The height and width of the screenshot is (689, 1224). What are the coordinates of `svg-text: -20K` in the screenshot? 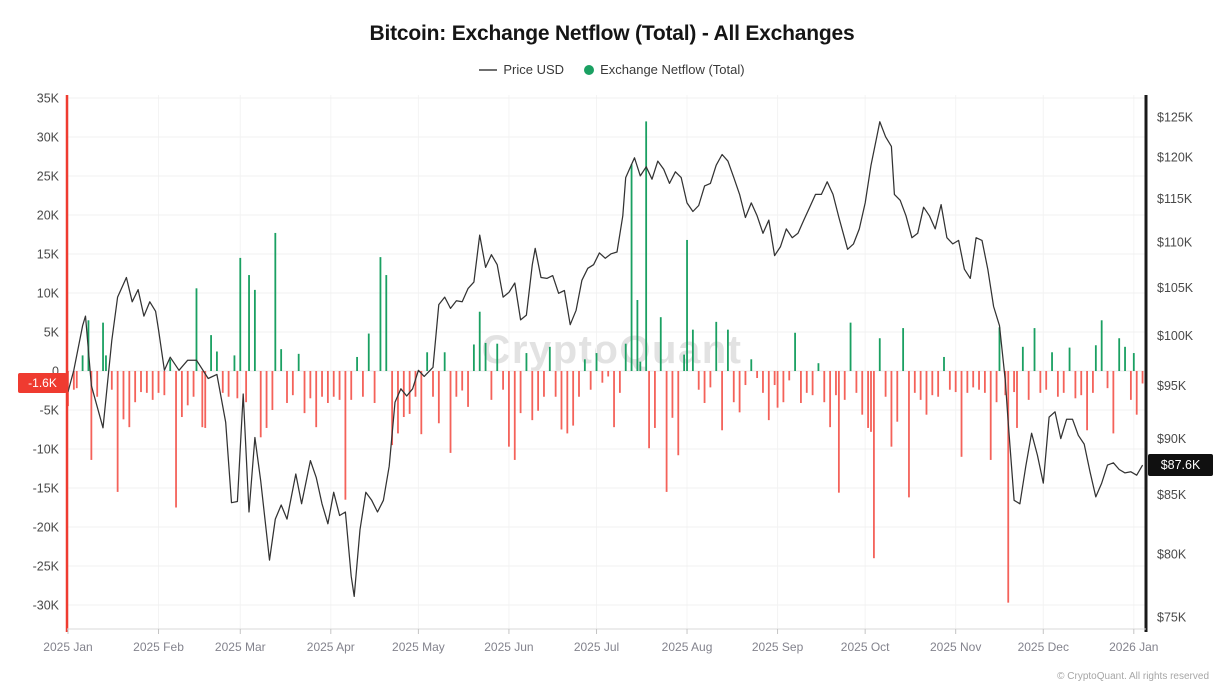 It's located at (46, 528).